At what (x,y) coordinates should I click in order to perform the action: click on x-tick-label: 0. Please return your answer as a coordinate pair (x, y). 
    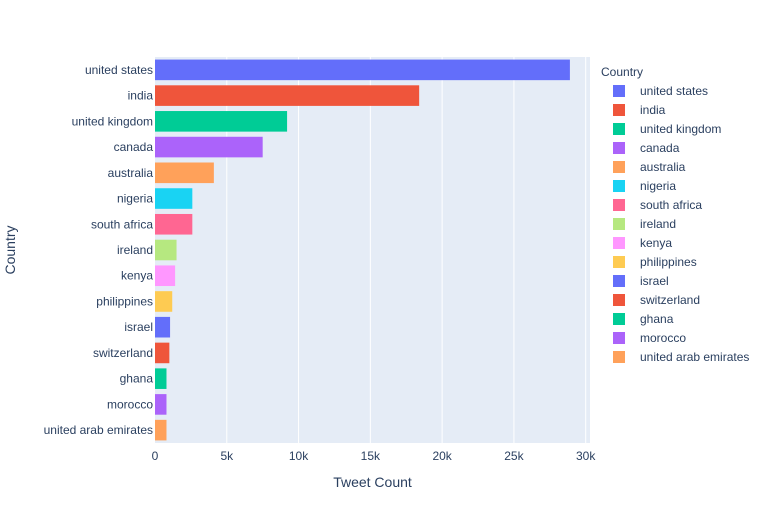
    Looking at the image, I should click on (155, 456).